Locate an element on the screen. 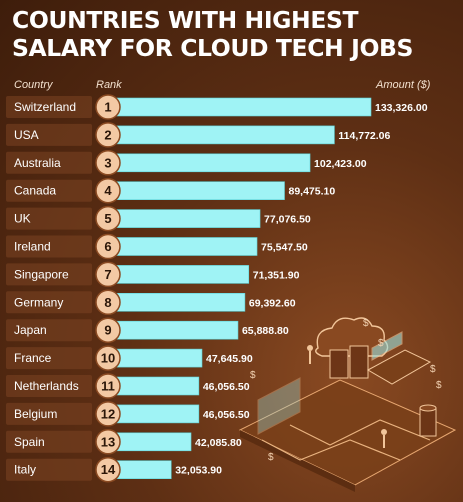 Image resolution: width=463 pixels, height=502 pixels. rank-number: 1 is located at coordinates (107, 107).